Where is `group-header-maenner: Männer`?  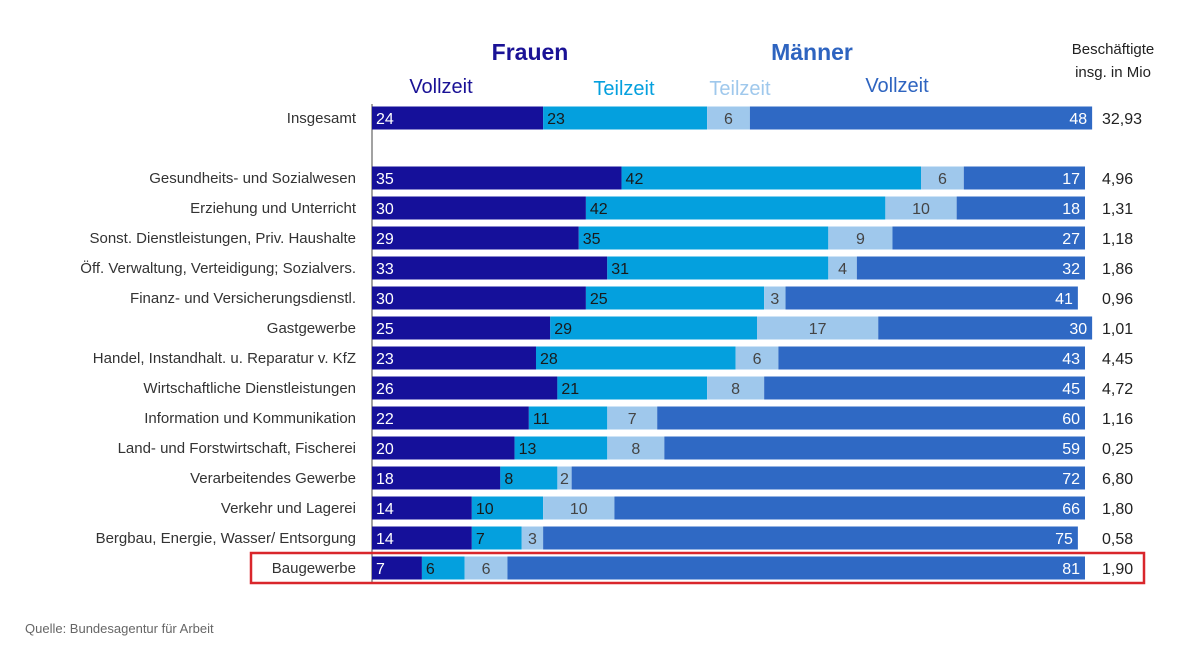 group-header-maenner: Männer is located at coordinates (812, 52).